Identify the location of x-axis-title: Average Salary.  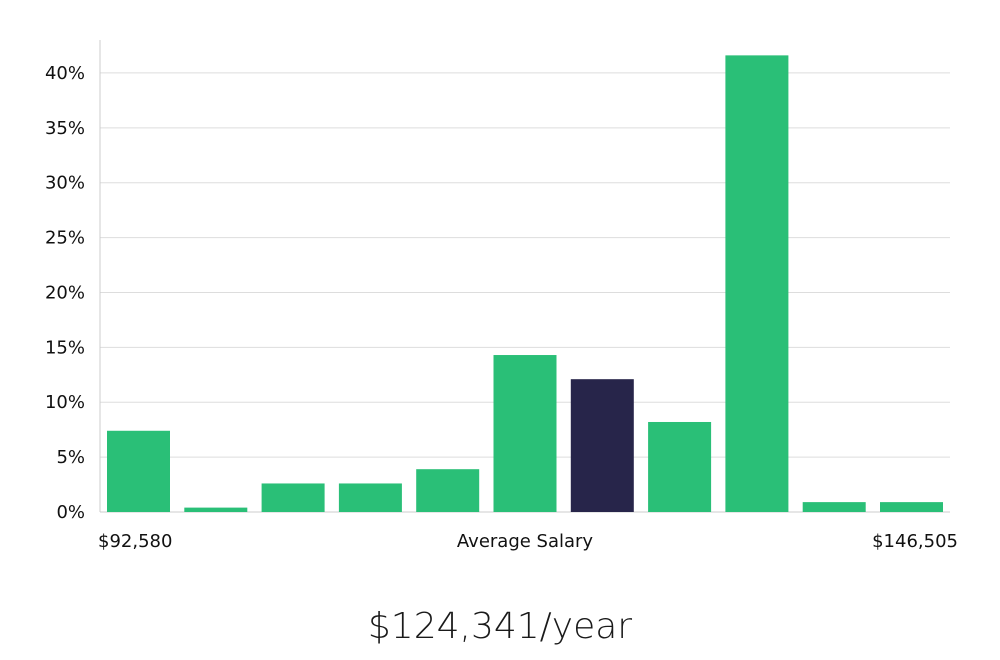
(525, 541).